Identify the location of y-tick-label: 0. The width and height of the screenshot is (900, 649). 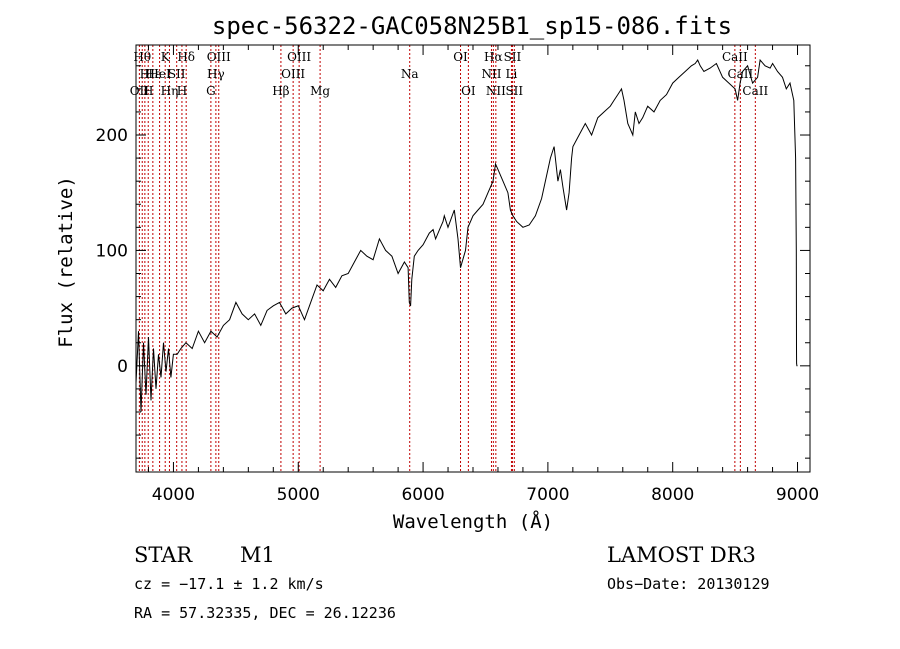
(122, 367).